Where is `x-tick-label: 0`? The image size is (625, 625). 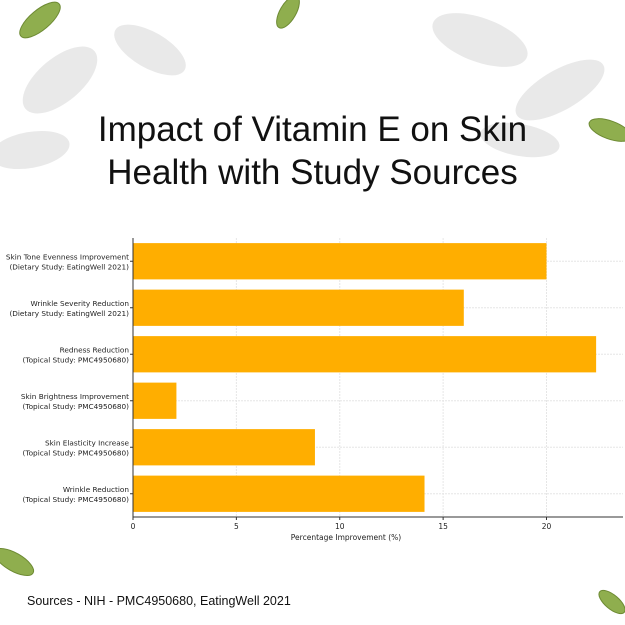
x-tick-label: 0 is located at coordinates (133, 526).